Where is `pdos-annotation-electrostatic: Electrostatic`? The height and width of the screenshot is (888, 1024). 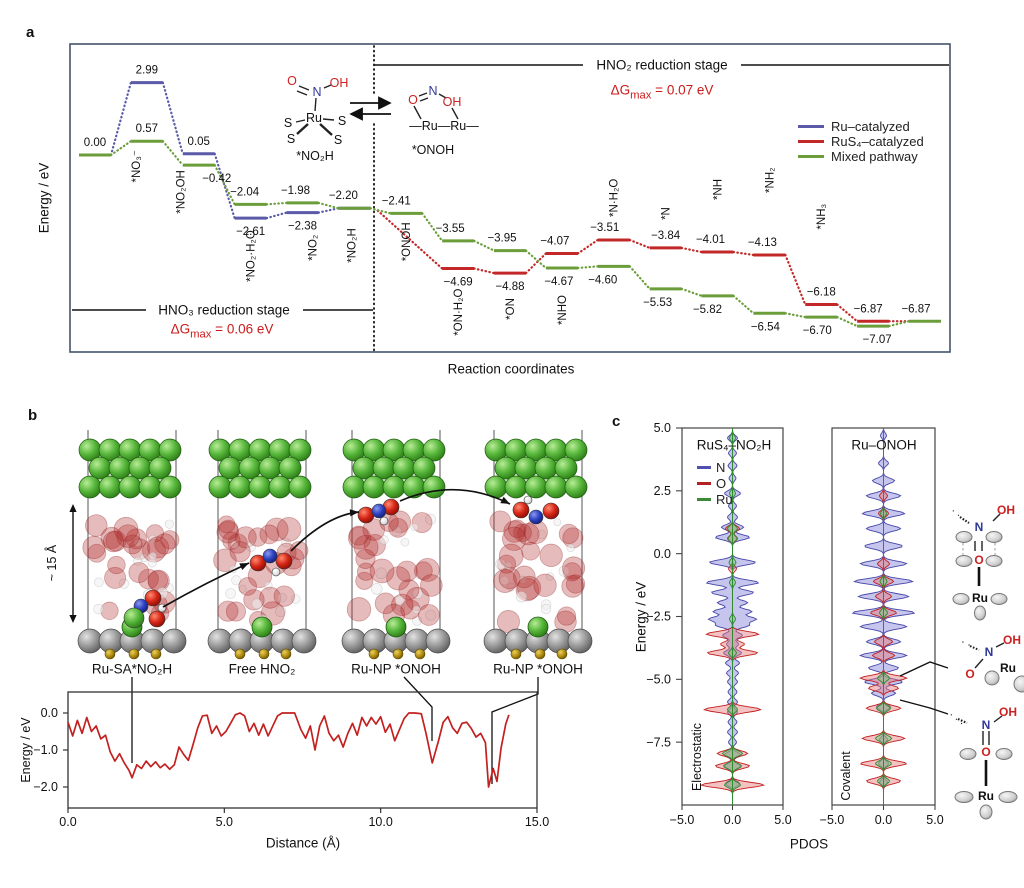
pdos-annotation-electrostatic: Electrostatic is located at coordinates (697, 757).